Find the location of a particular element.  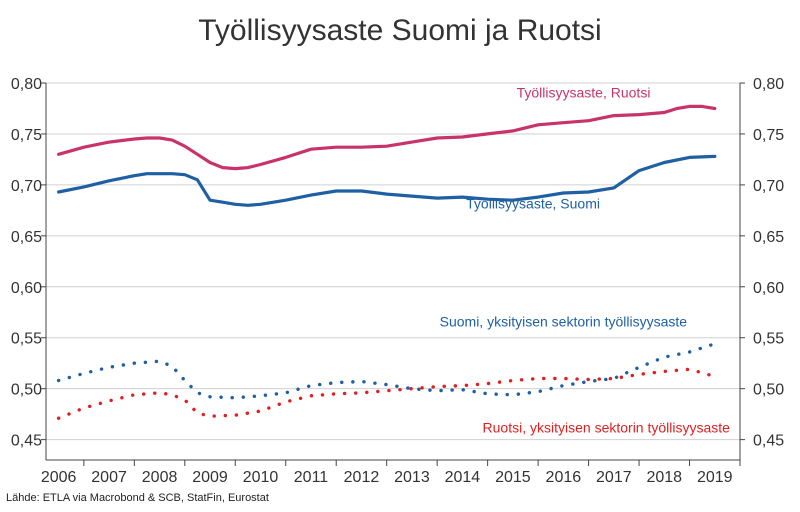

y-tick-label-left: 0,80 is located at coordinates (26, 84).